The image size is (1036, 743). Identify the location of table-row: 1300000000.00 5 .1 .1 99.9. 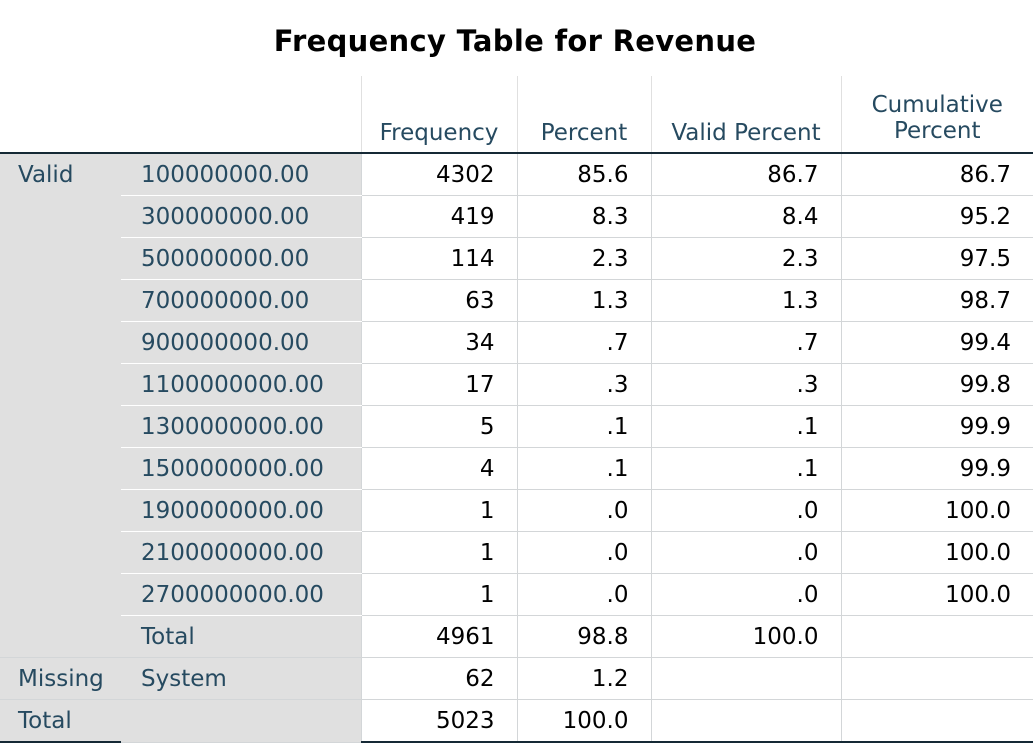
(516, 426).